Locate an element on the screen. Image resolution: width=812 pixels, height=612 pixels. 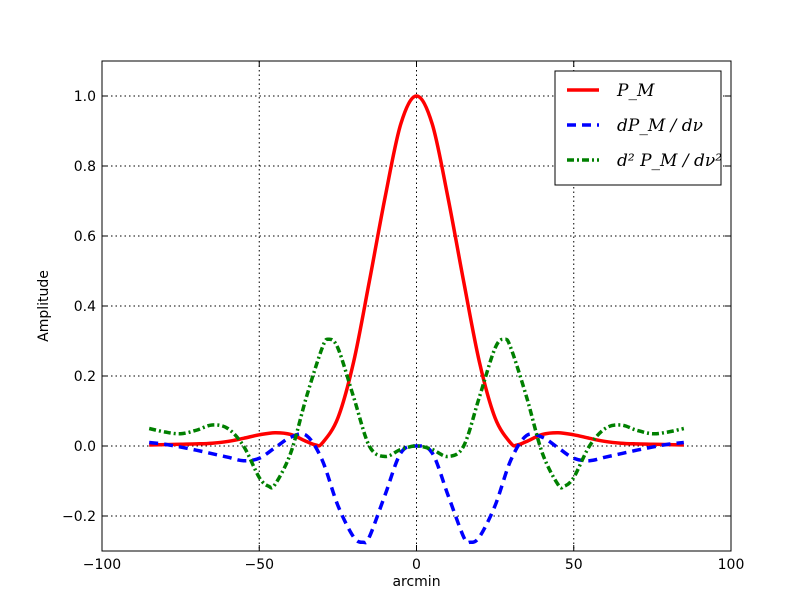
x-tick-label: 100 is located at coordinates (731, 565).